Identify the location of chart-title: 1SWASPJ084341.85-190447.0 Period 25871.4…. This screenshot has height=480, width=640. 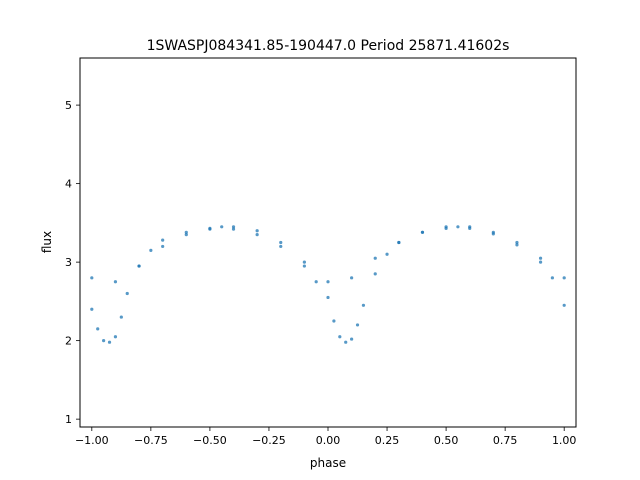
(328, 46).